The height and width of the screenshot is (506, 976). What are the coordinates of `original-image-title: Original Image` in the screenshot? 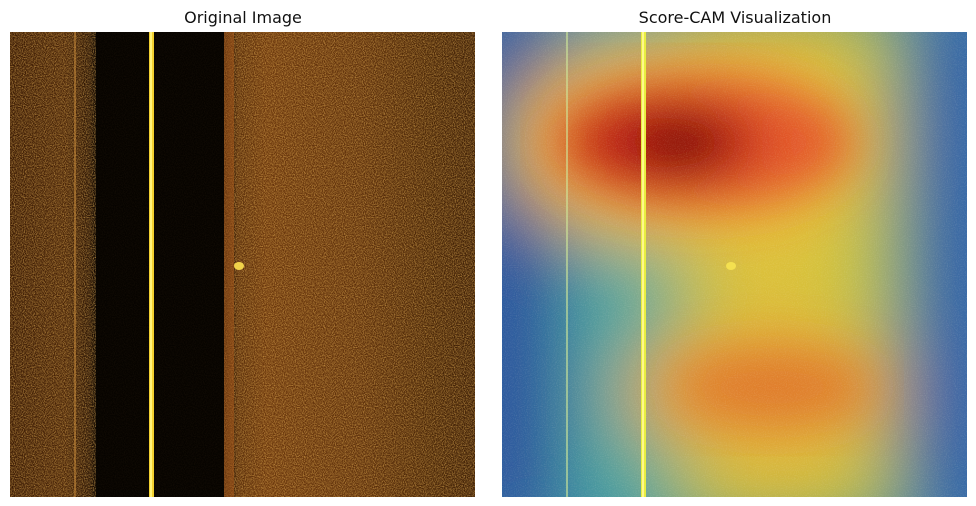 It's located at (243, 17).